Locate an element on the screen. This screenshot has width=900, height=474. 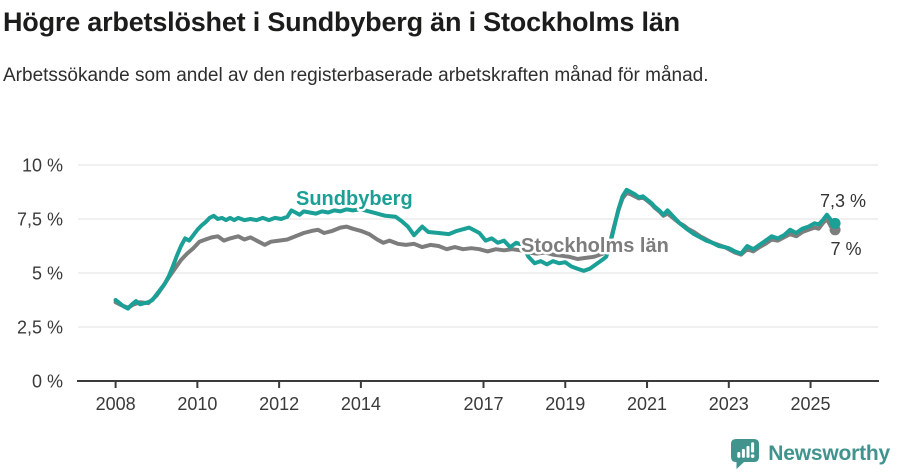
brand-text: Newsworthy is located at coordinates (829, 453).